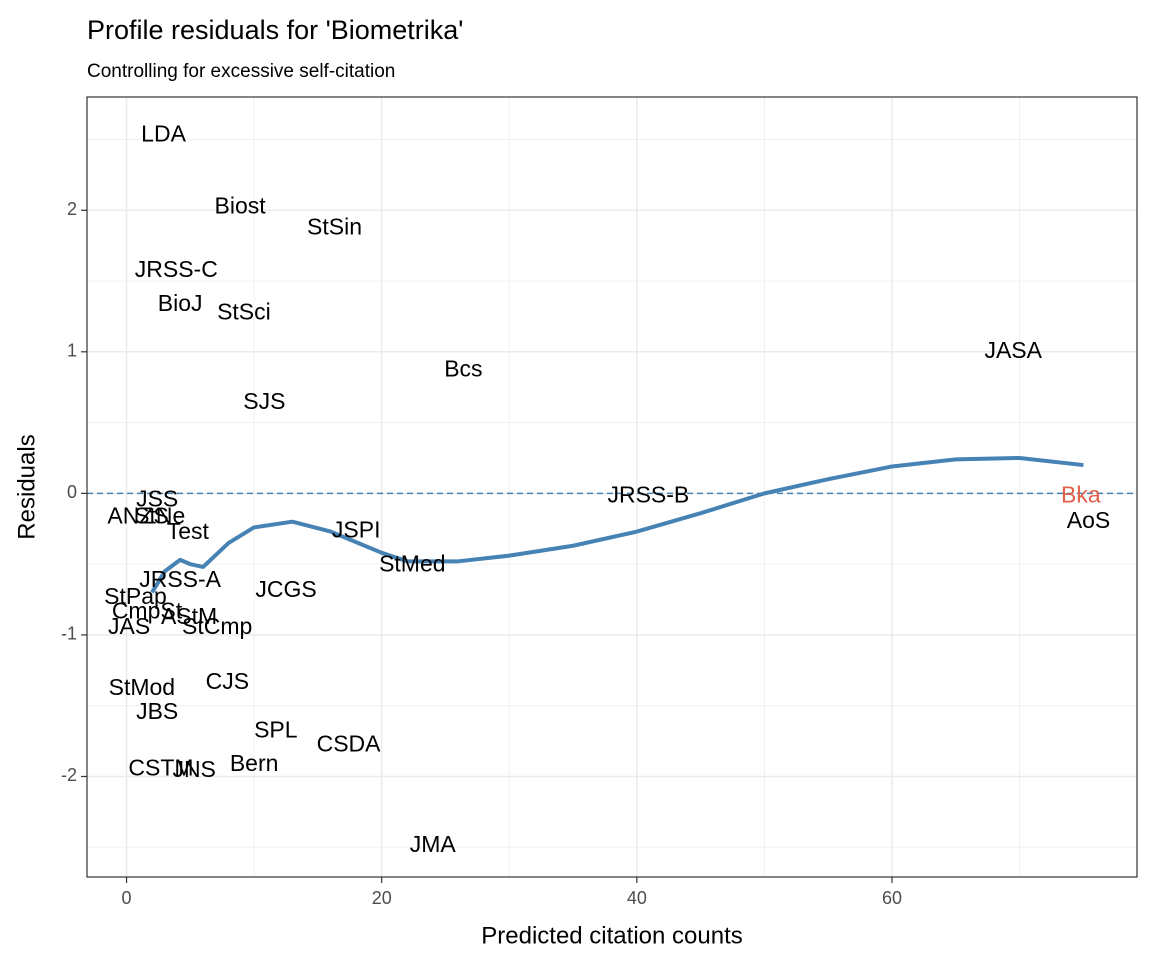 The height and width of the screenshot is (960, 1152). Describe the element at coordinates (69, 634) in the screenshot. I see `y-tick-label: -1` at that location.